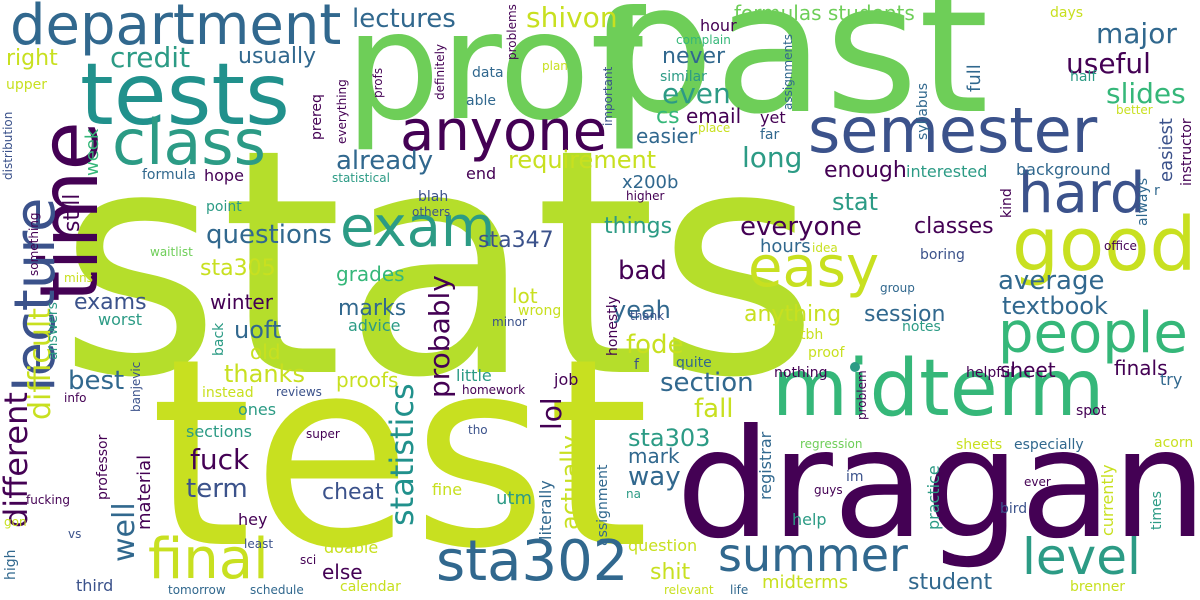 This screenshot has height=600, width=1200. Describe the element at coordinates (171, 252) in the screenshot. I see `word-waitlist: waitlist` at that location.